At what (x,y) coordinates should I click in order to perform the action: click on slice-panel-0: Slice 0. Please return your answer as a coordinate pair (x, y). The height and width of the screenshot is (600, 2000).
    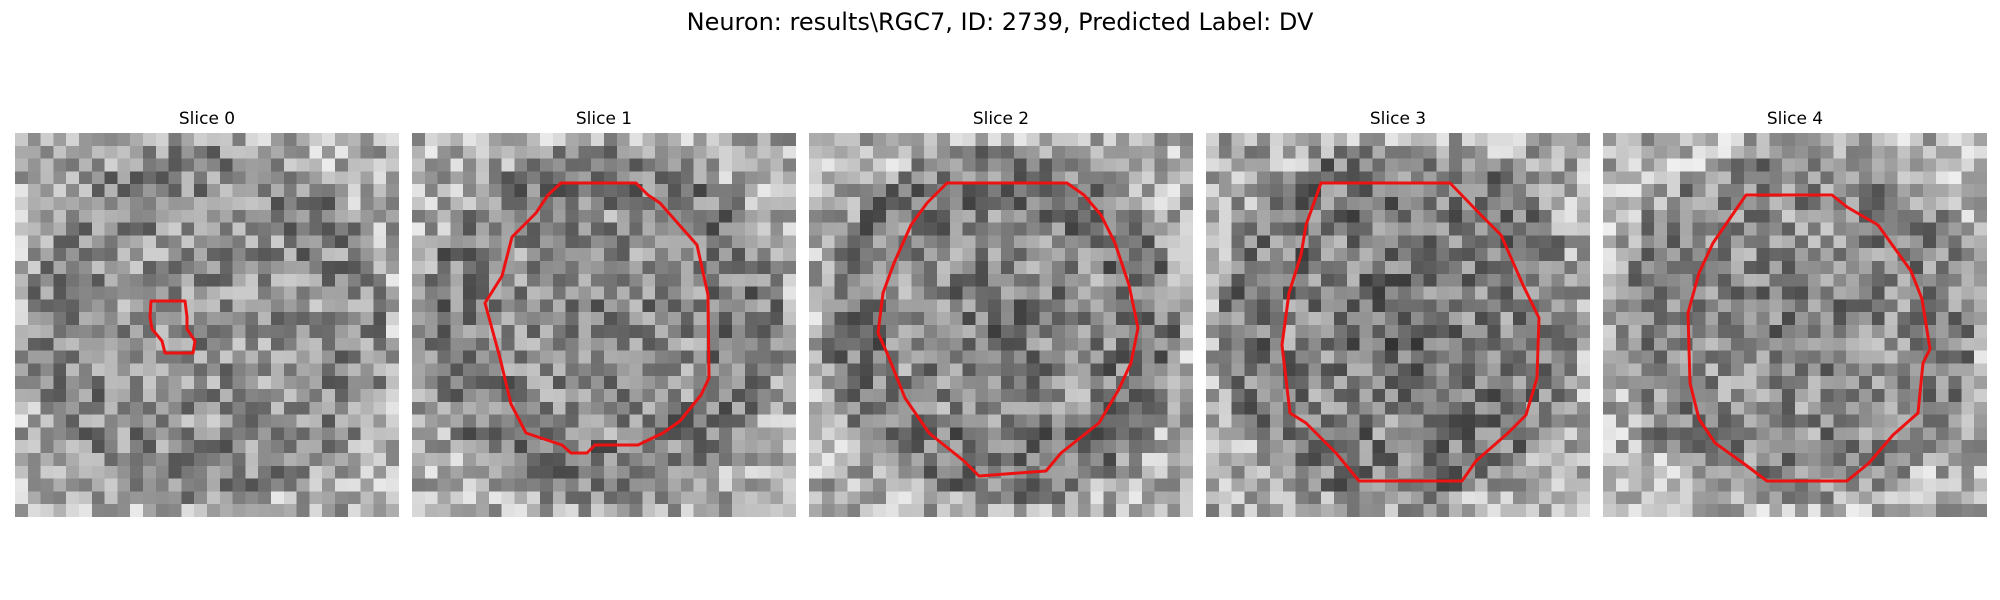
    Looking at the image, I should click on (207, 312).